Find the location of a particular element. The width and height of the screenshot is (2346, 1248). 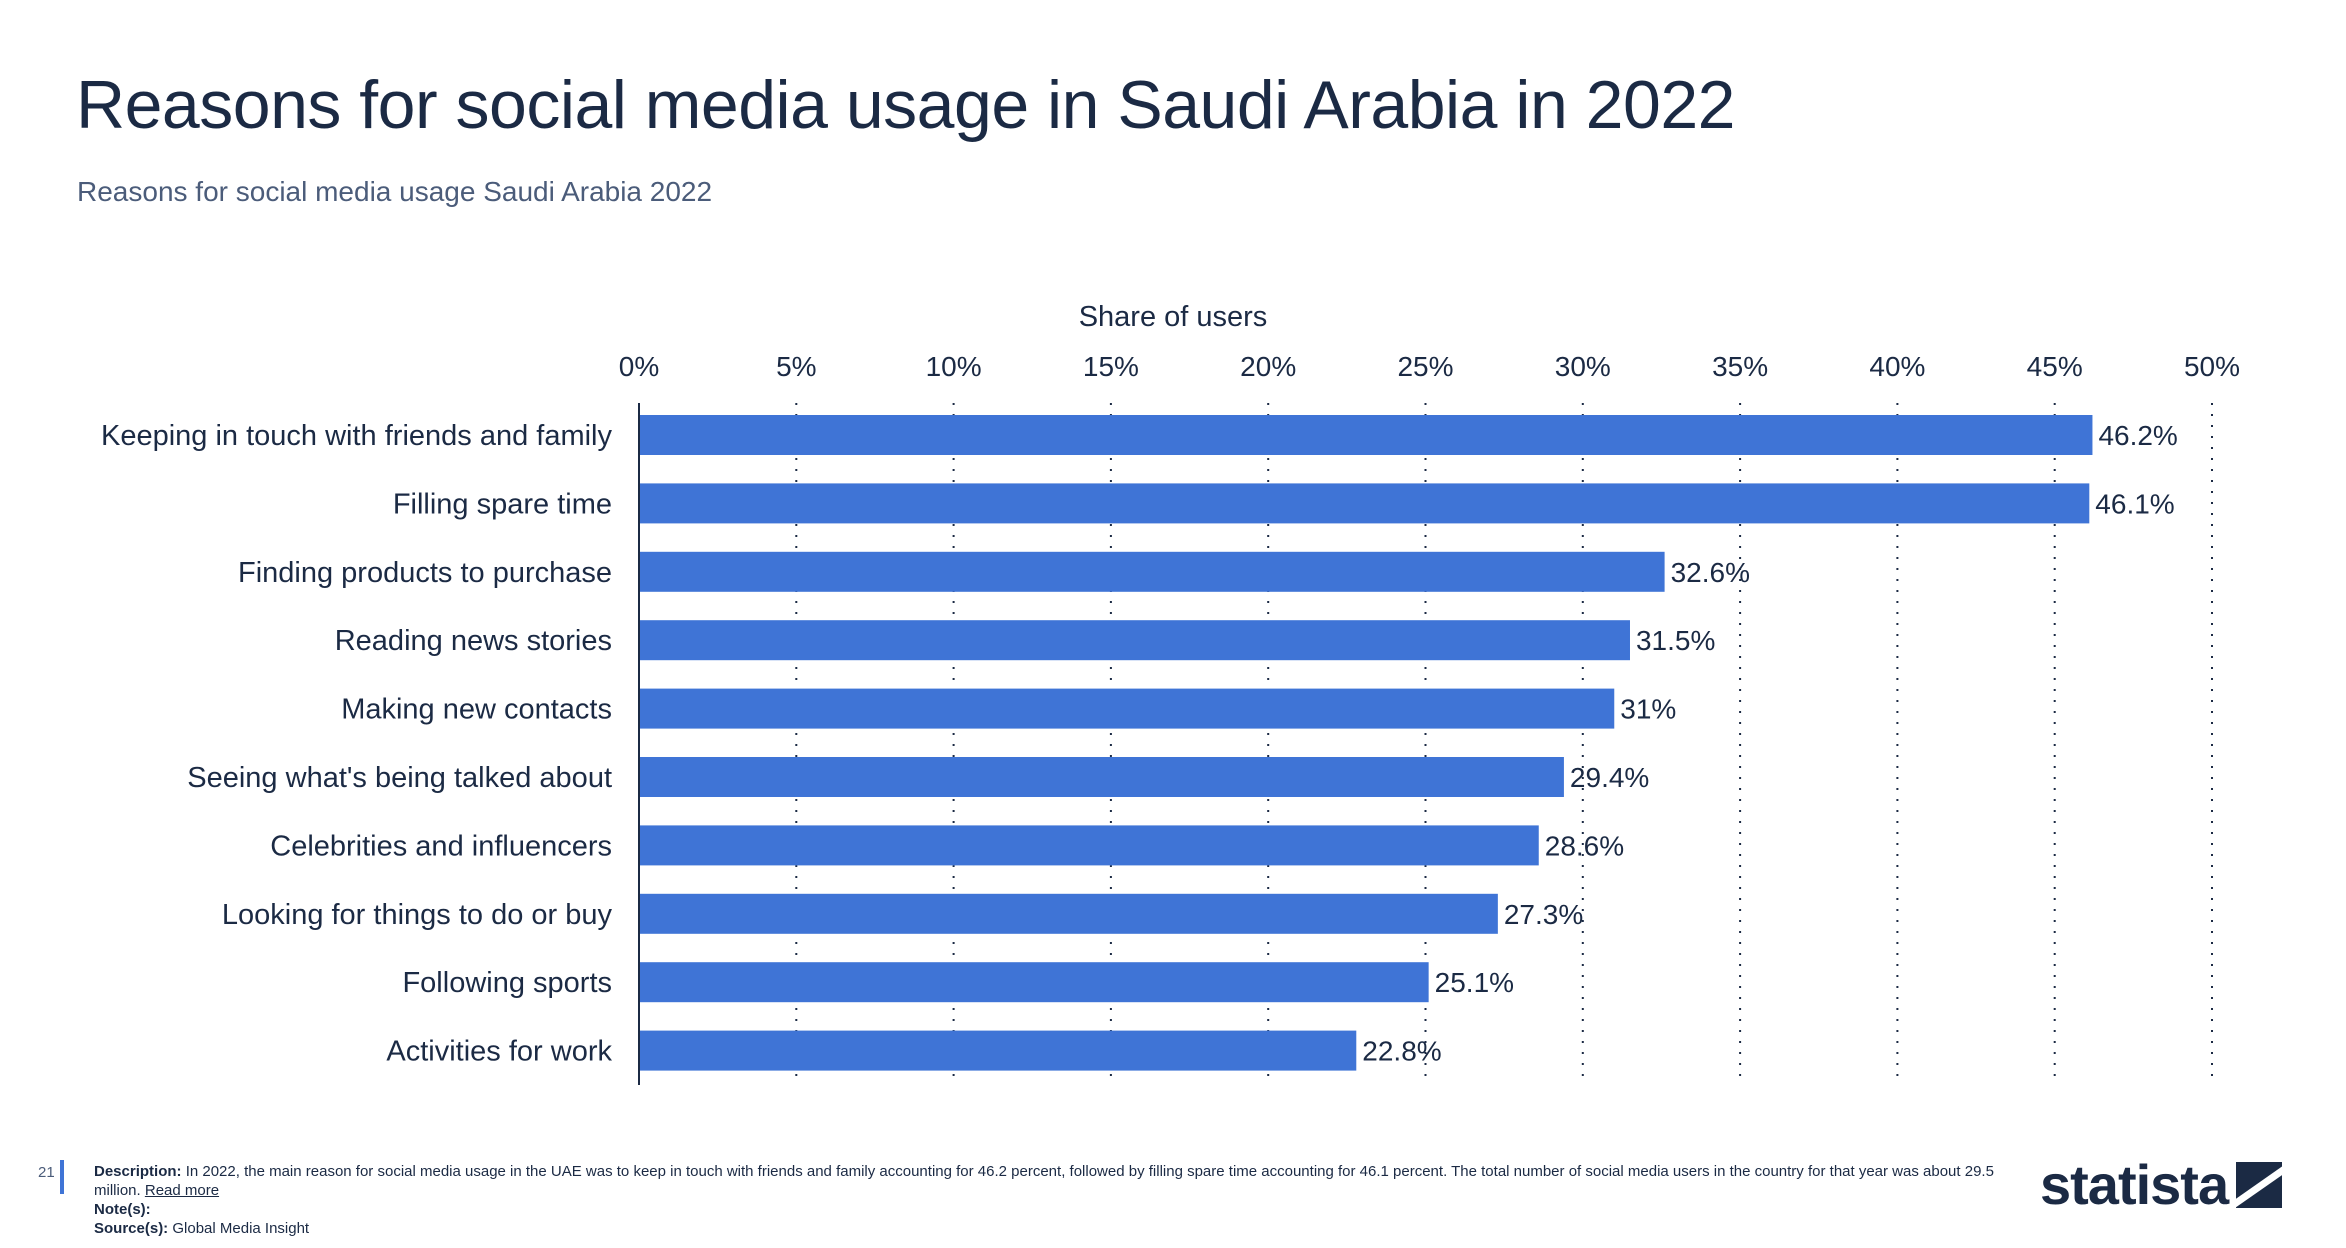

x-tick-label: 40% is located at coordinates (1897, 366).